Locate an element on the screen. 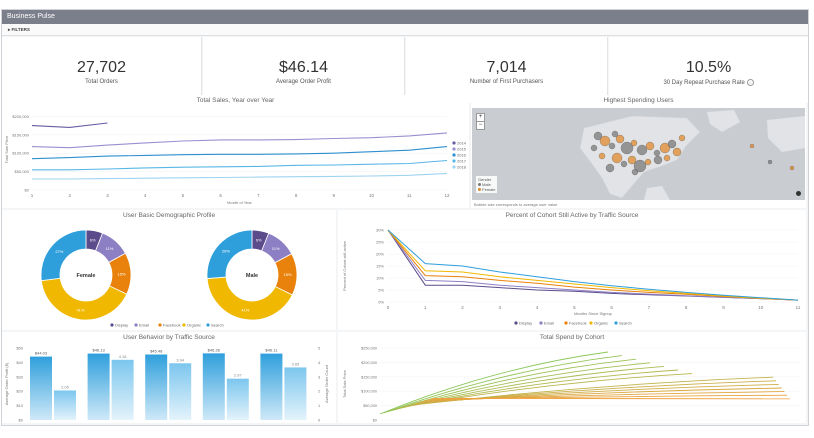  donut-slice-search is located at coordinates (229, 254).